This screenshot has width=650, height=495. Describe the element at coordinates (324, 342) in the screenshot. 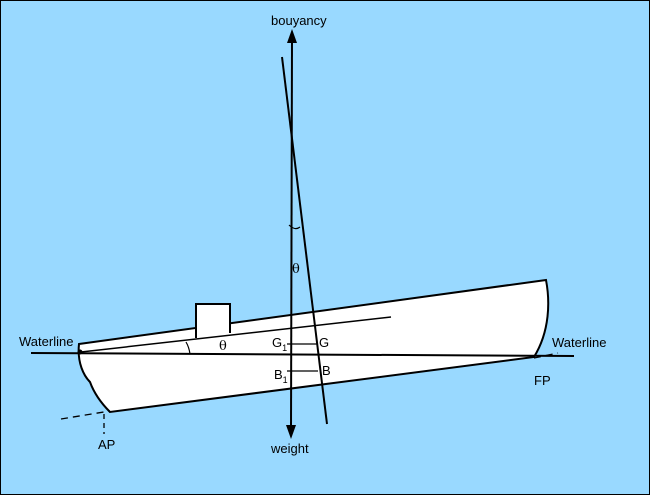

I see `g-label: G` at that location.